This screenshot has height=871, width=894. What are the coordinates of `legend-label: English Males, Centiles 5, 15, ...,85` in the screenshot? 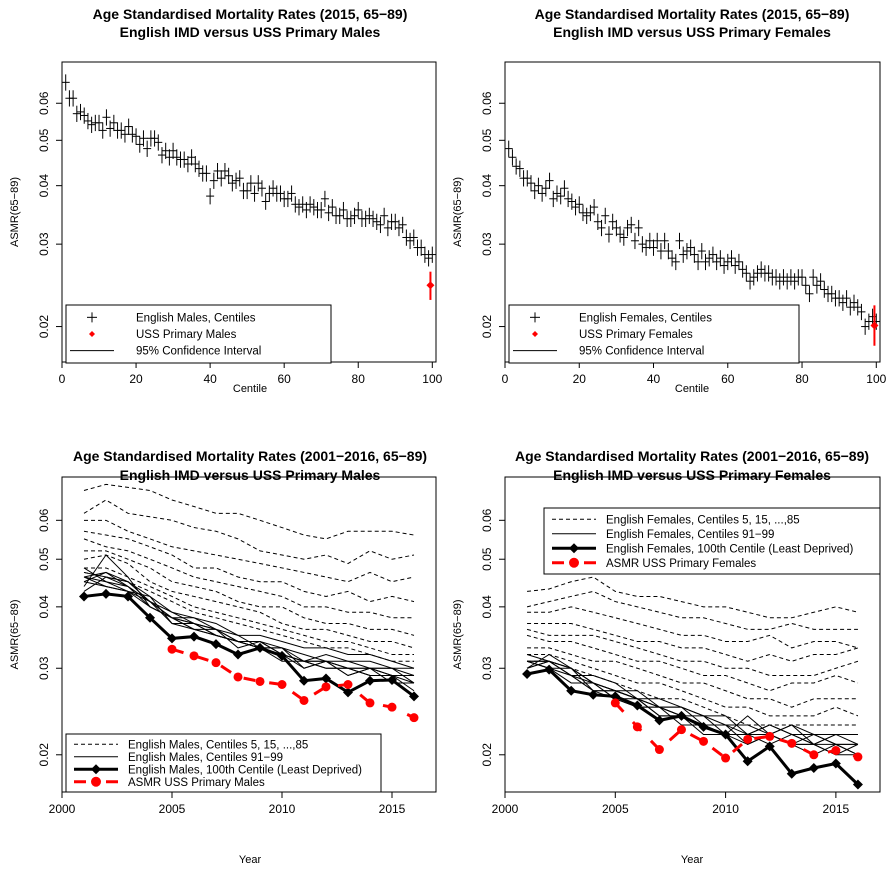 It's located at (218, 745).